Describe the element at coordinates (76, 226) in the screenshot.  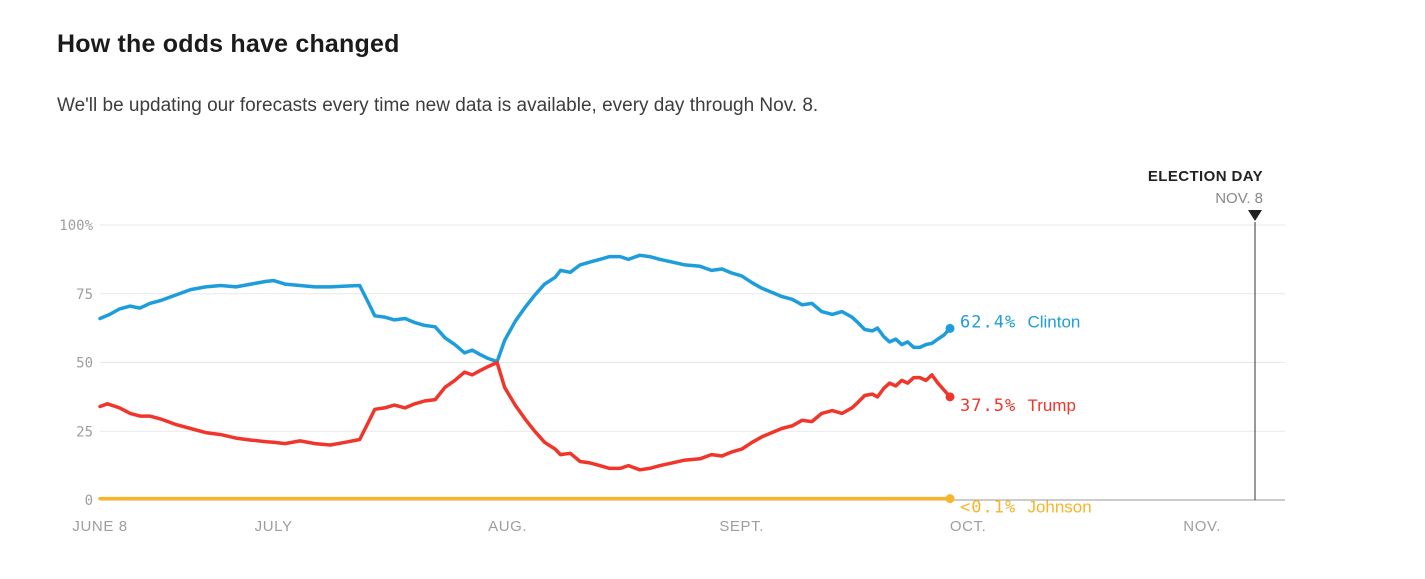
I see `y-tick-label: 100%` at that location.